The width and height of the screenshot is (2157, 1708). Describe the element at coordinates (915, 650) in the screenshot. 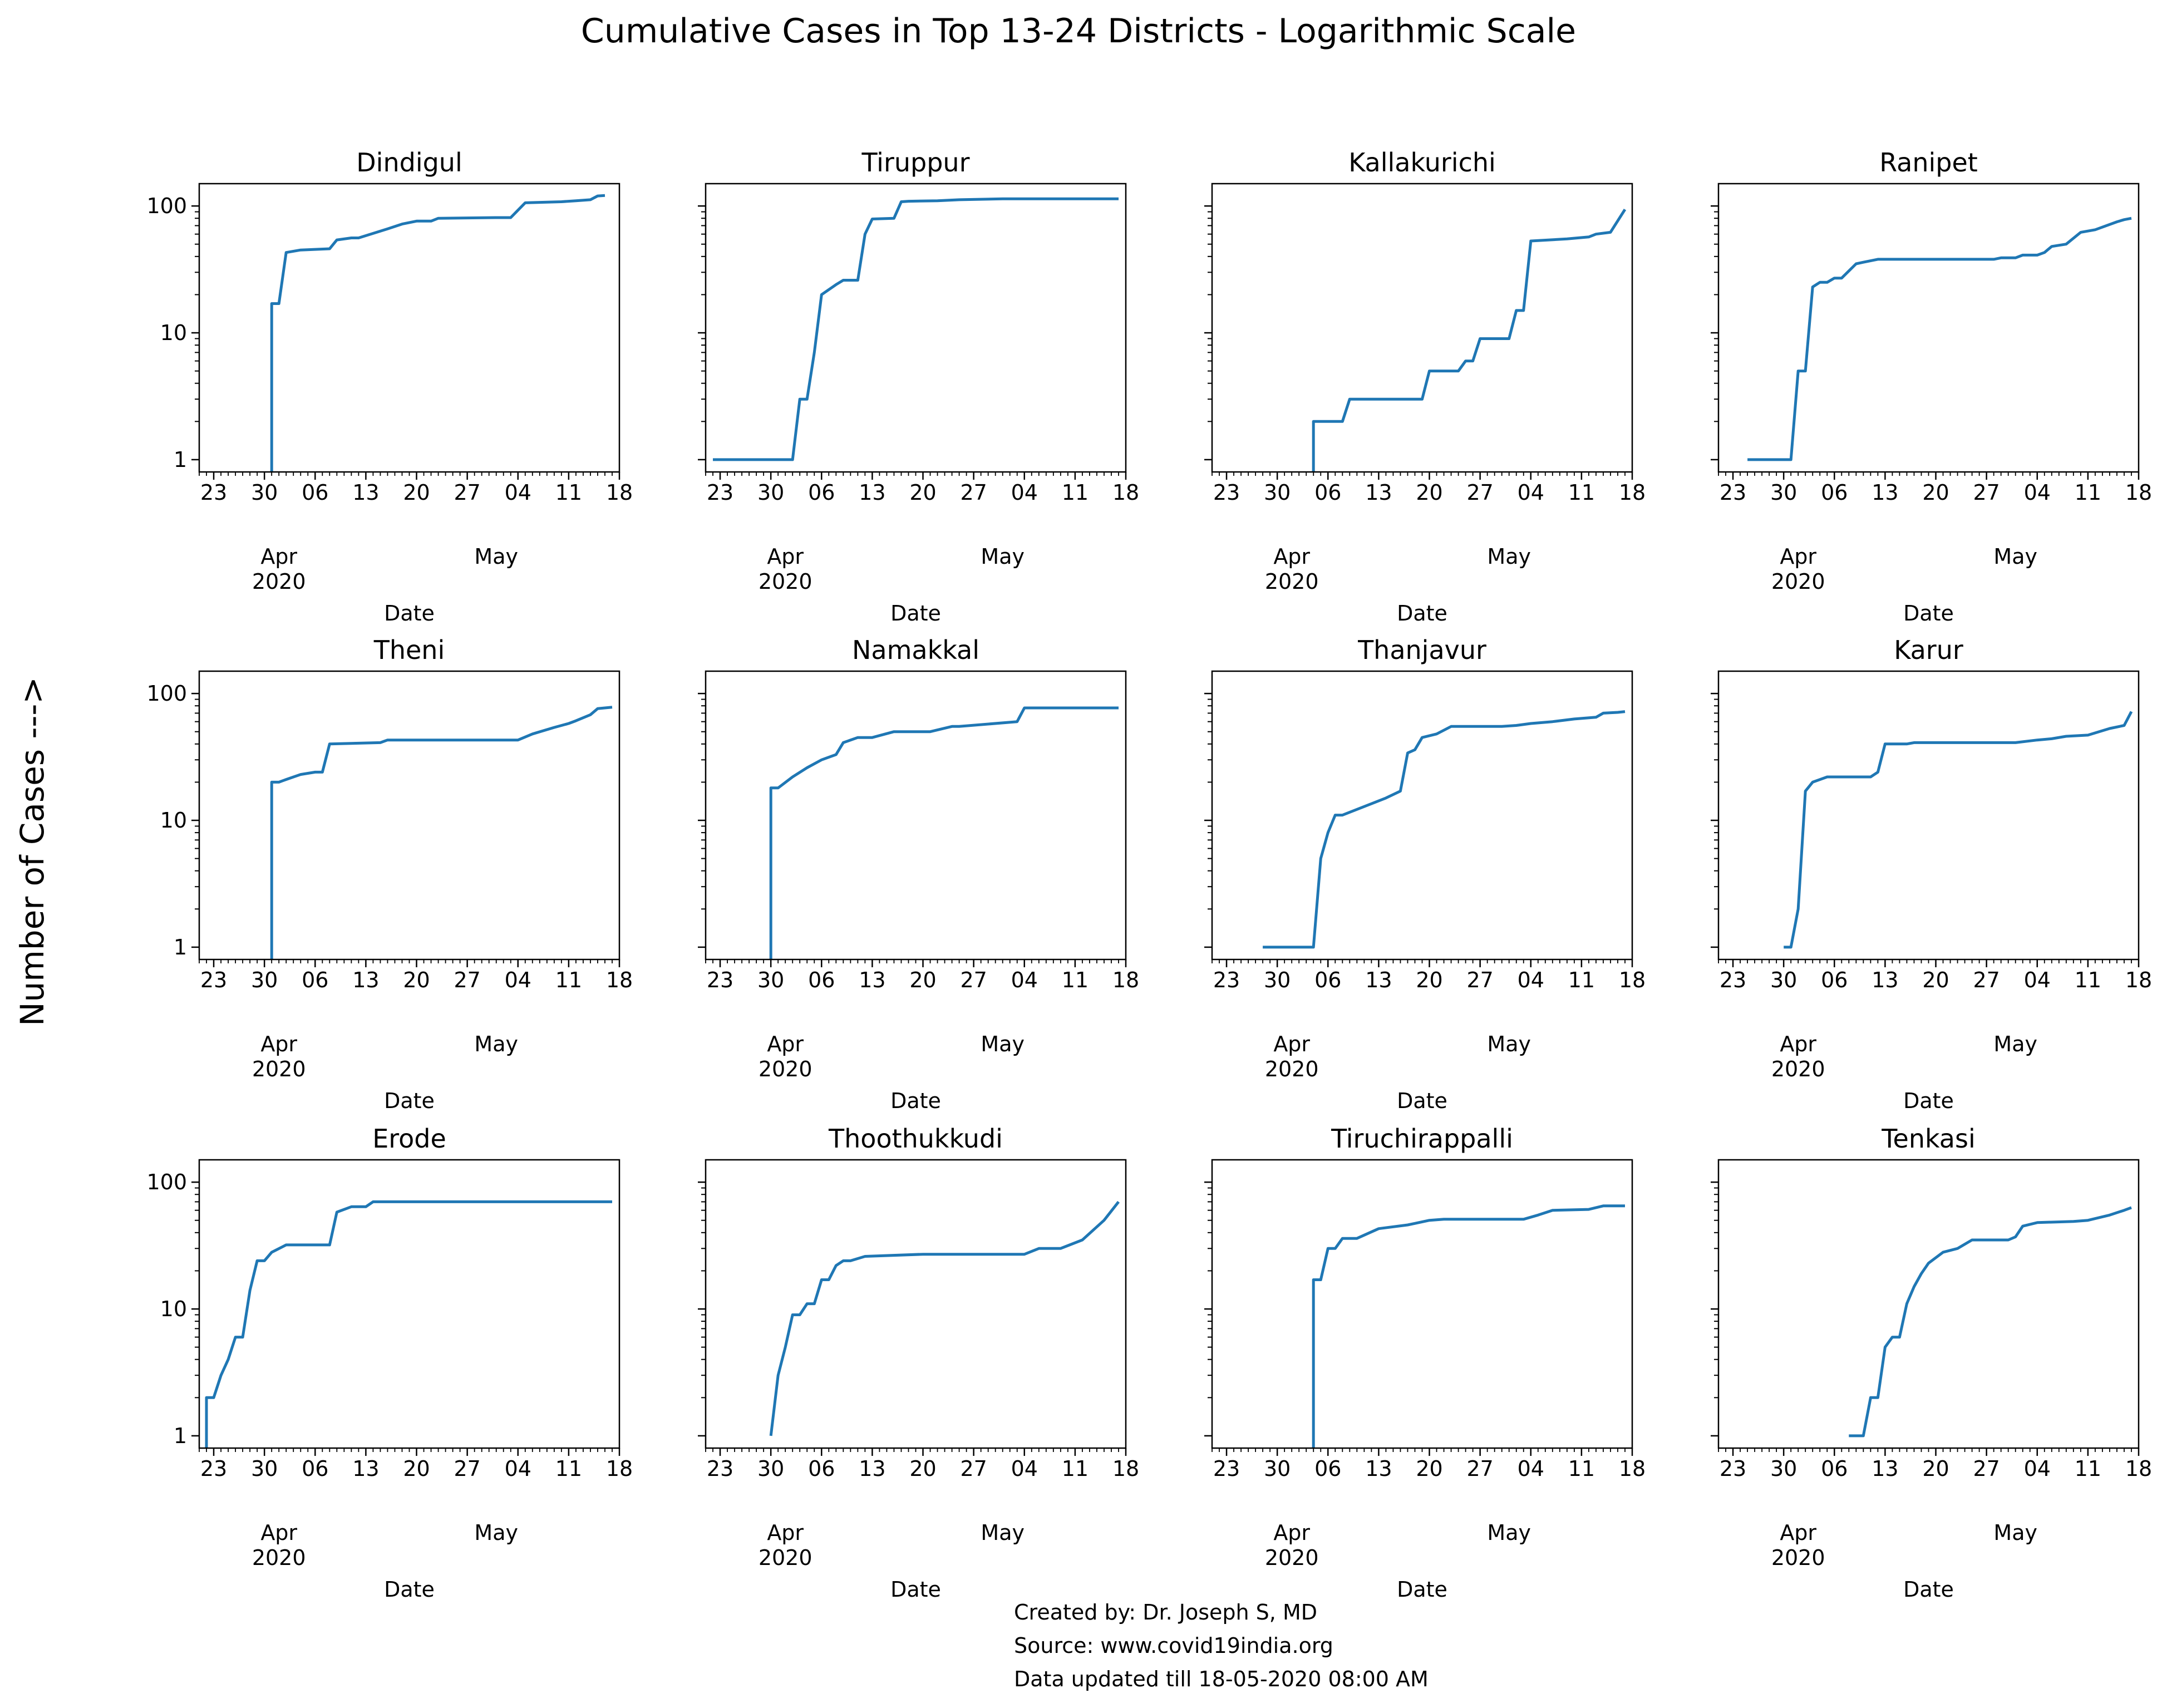

I see `panel-title: Namakkal` at that location.